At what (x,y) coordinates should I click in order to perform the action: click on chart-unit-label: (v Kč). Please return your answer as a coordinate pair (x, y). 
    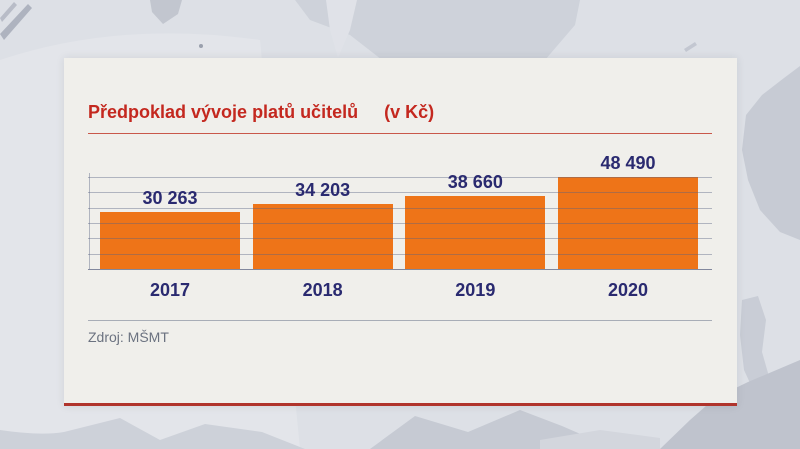
    Looking at the image, I should click on (409, 112).